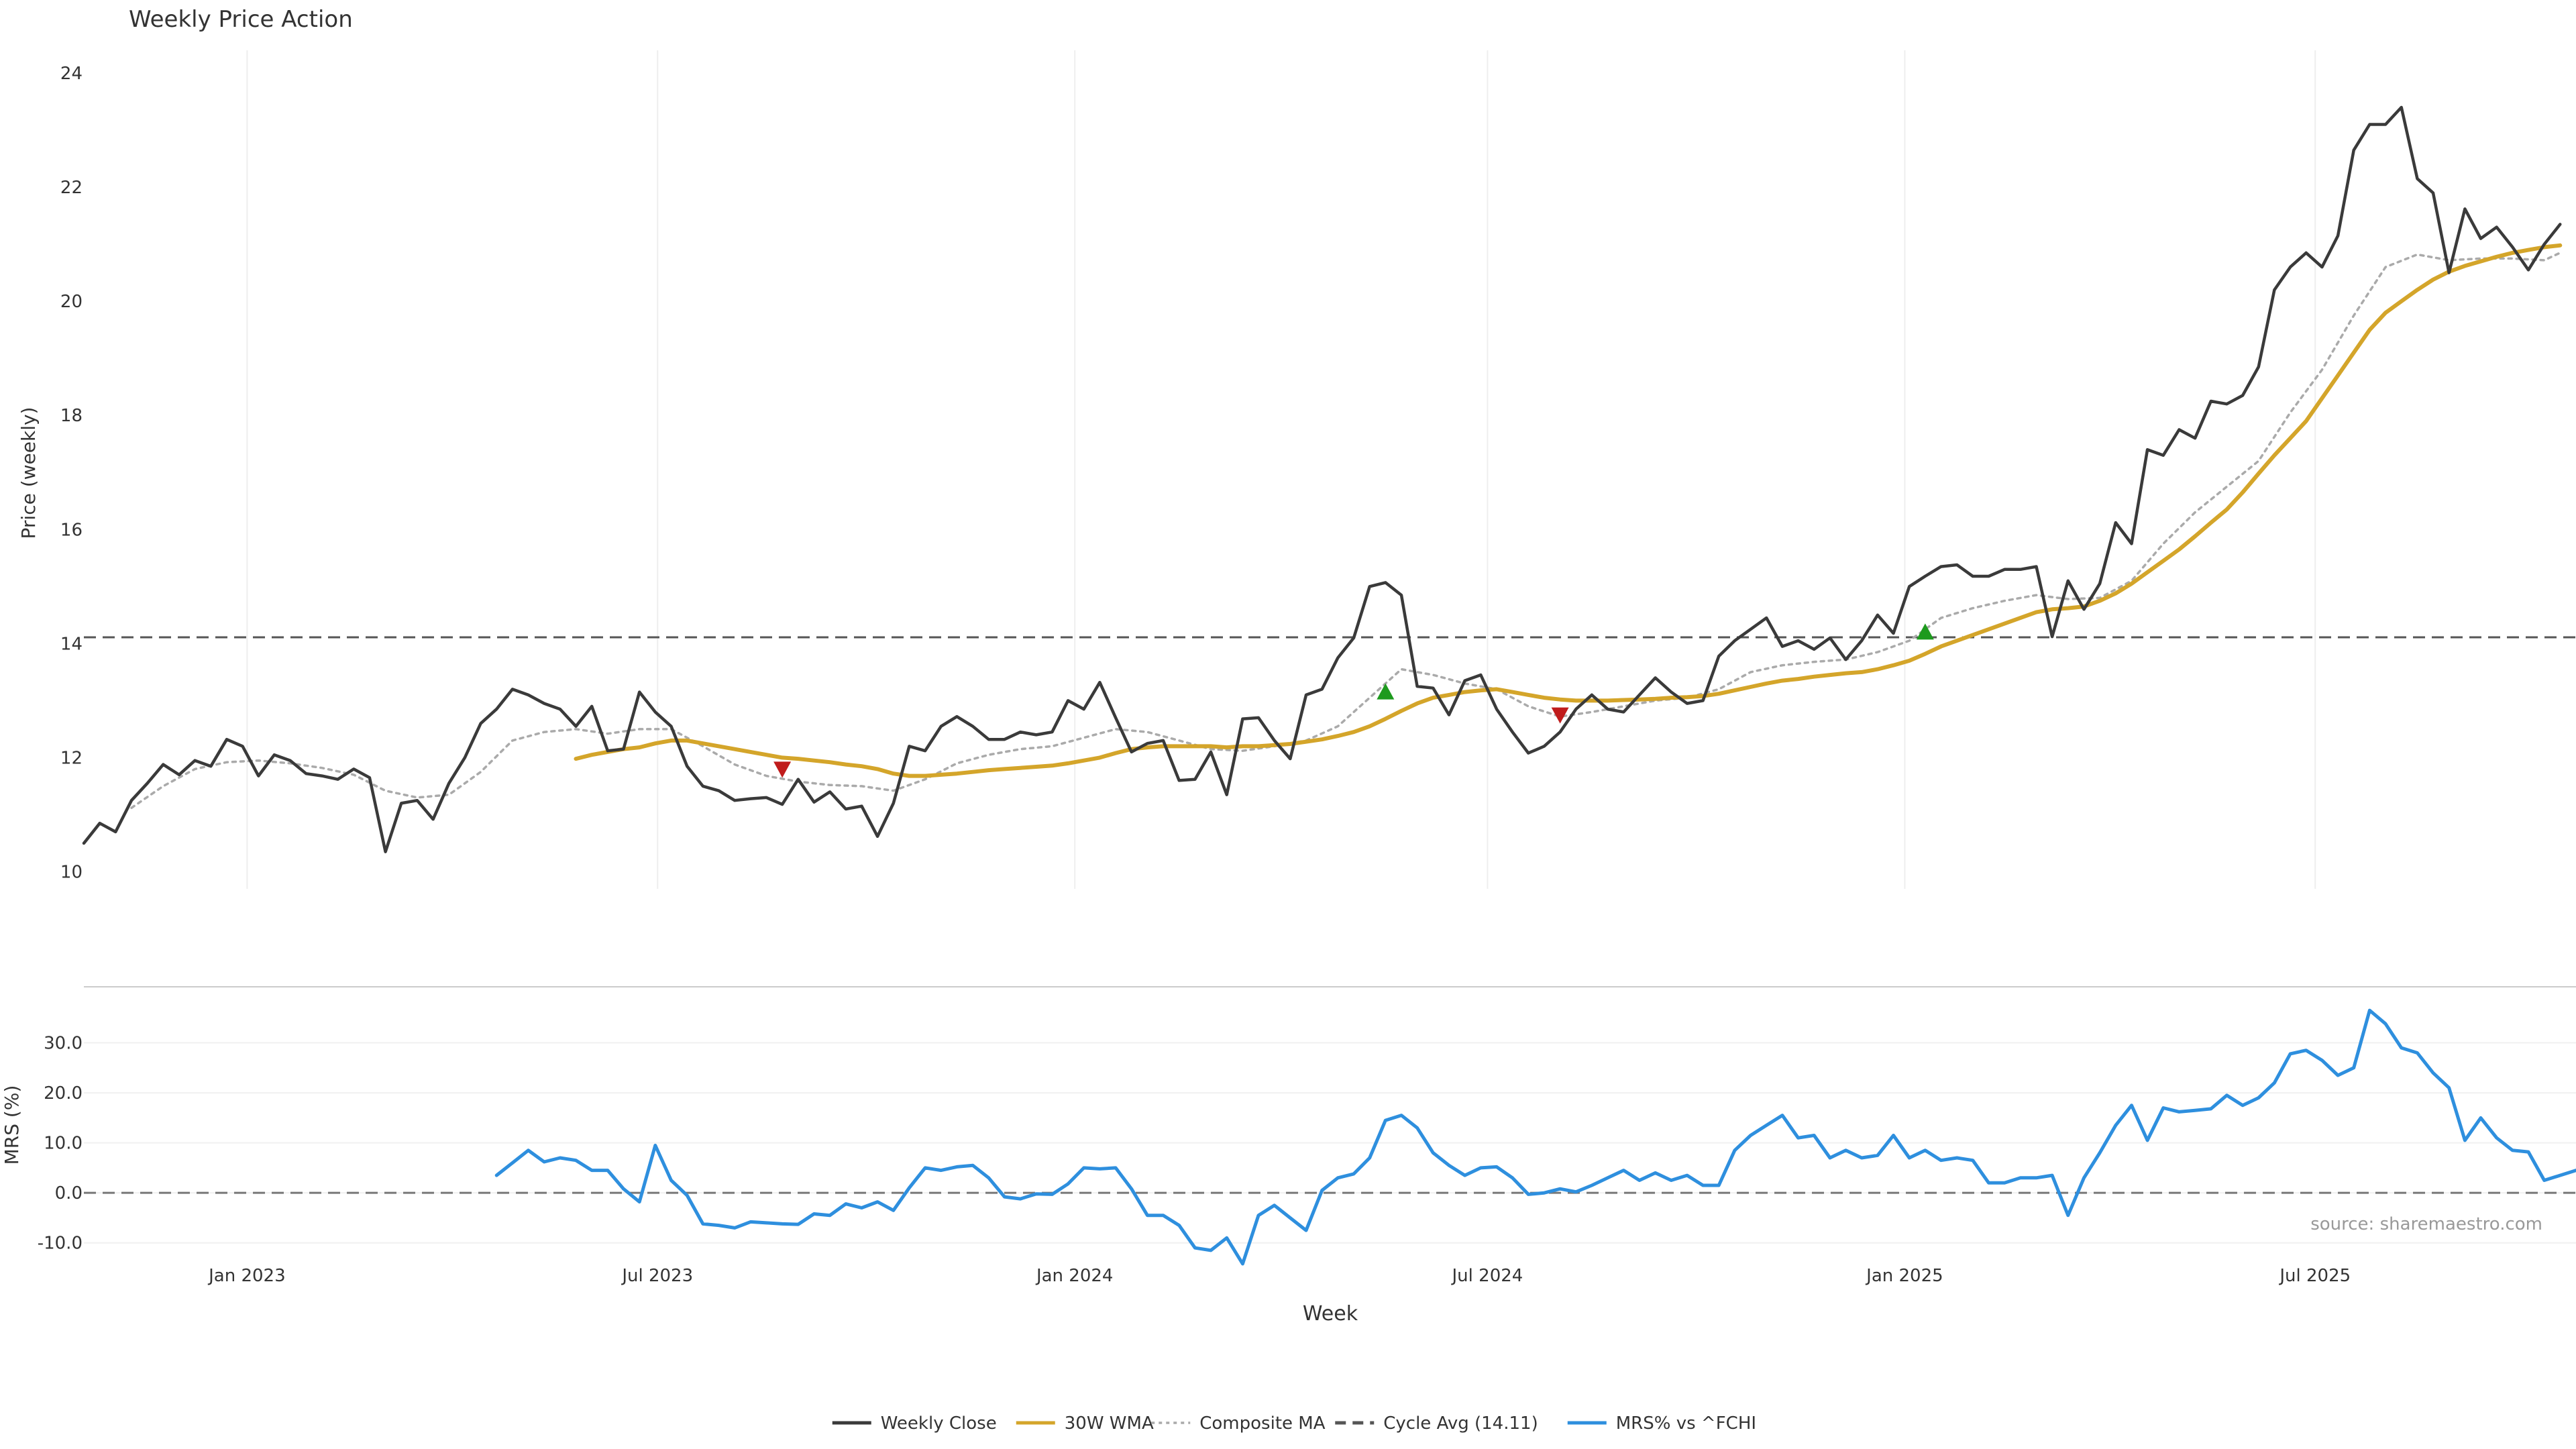 This screenshot has height=1449, width=2576. What do you see at coordinates (63, 1093) in the screenshot?
I see `mrs-y-tick-label: 20.0` at bounding box center [63, 1093].